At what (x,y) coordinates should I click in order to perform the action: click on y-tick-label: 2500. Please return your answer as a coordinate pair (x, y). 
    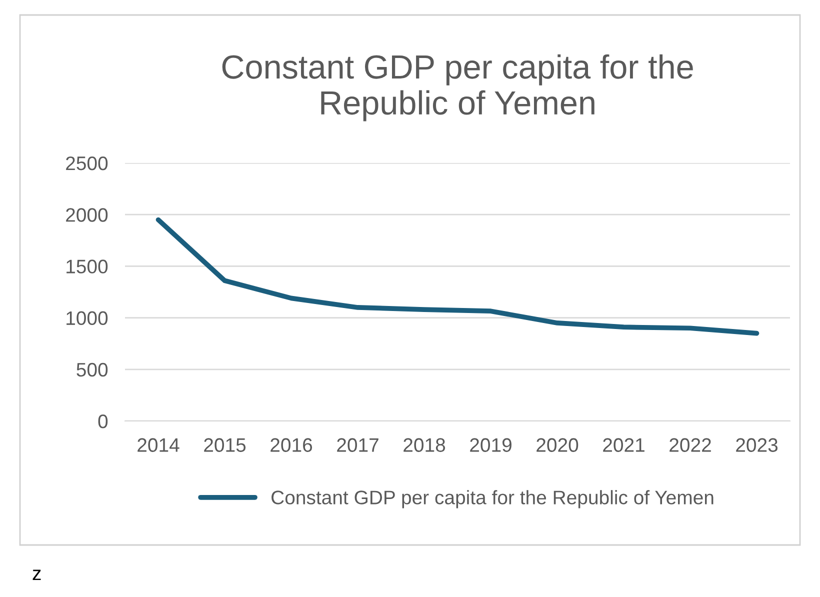
    Looking at the image, I should click on (87, 163).